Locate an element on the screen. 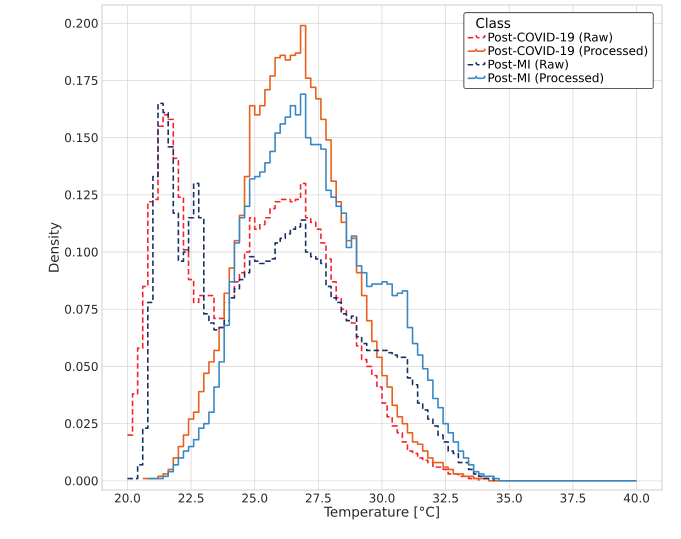  x-tick-label: 25.0 is located at coordinates (255, 498).